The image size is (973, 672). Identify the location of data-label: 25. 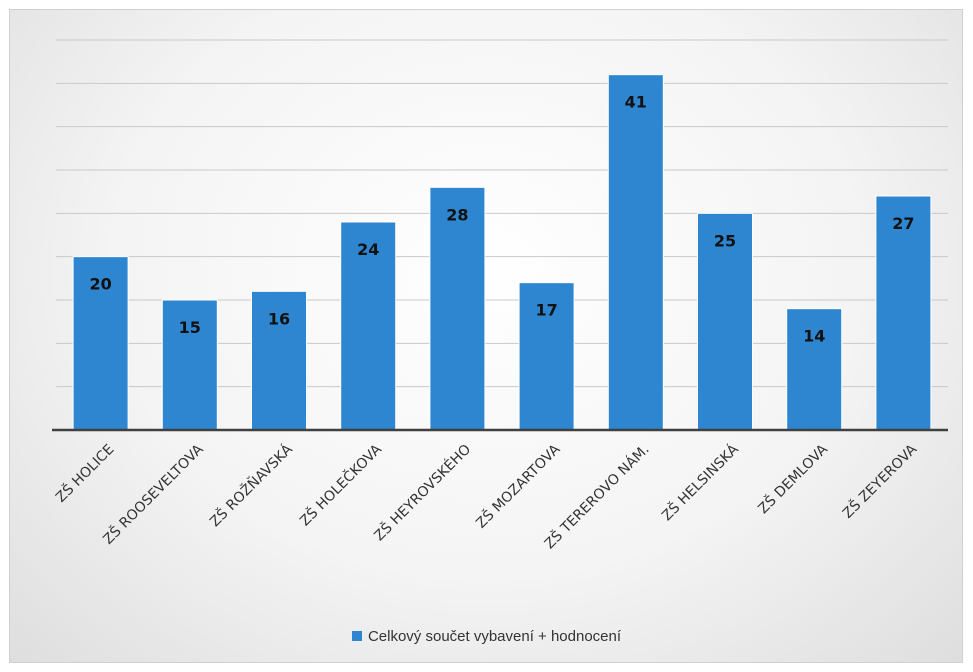
(725, 240).